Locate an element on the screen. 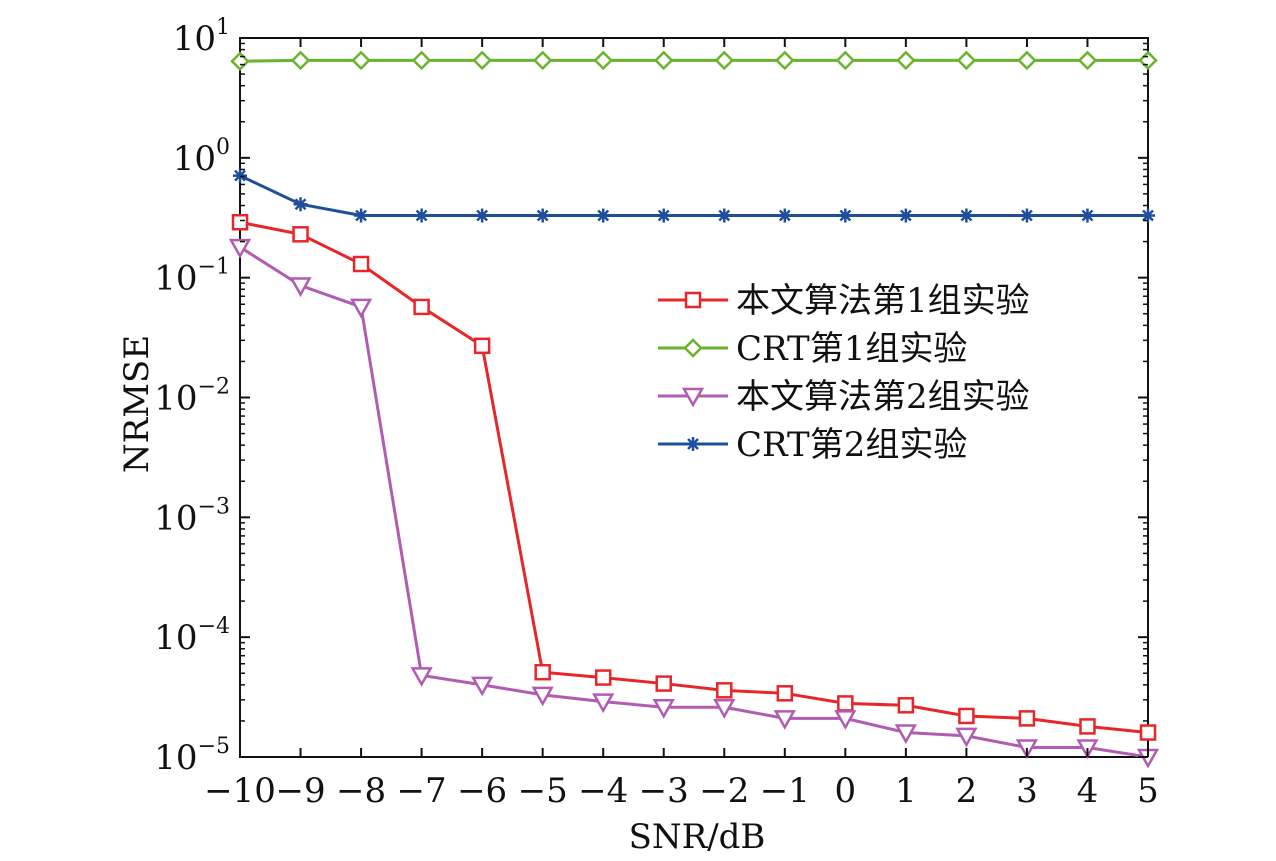 The width and height of the screenshot is (1276, 861). y-tick-label: 10⁻⁴ is located at coordinates (192, 636).